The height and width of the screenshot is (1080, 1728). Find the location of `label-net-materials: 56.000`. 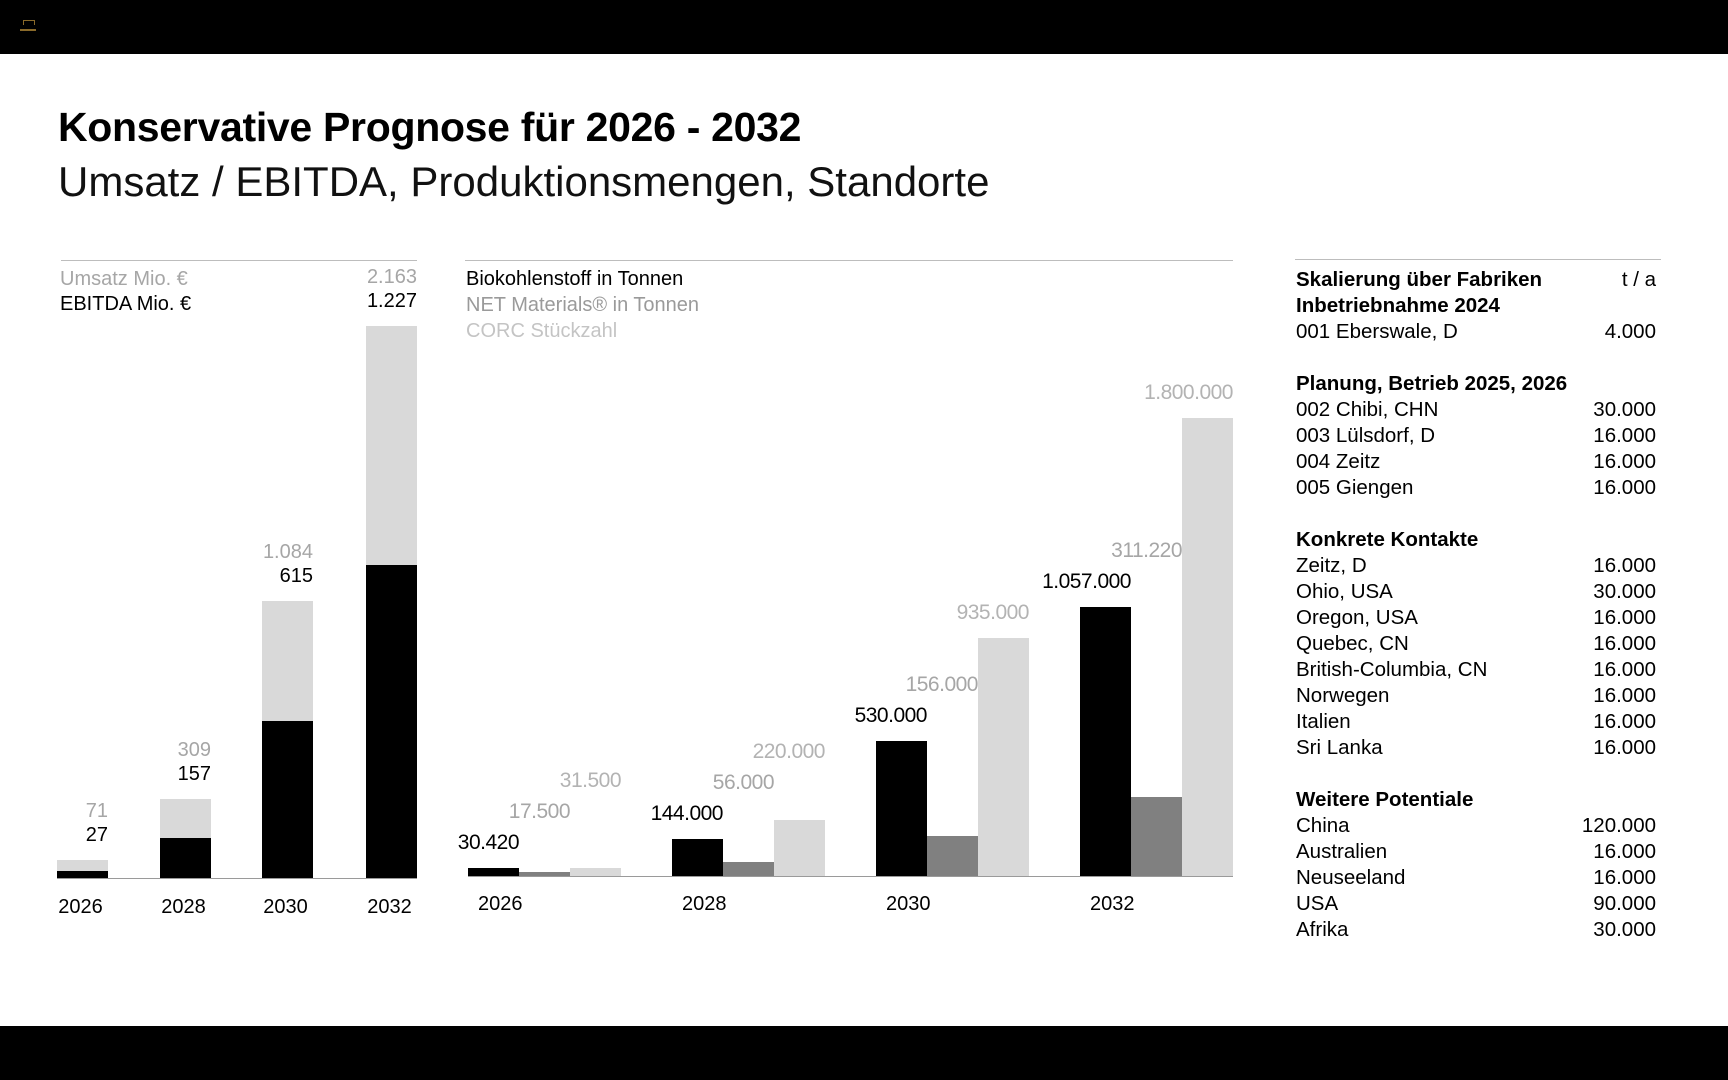

label-net-materials: 56.000 is located at coordinates (743, 783).